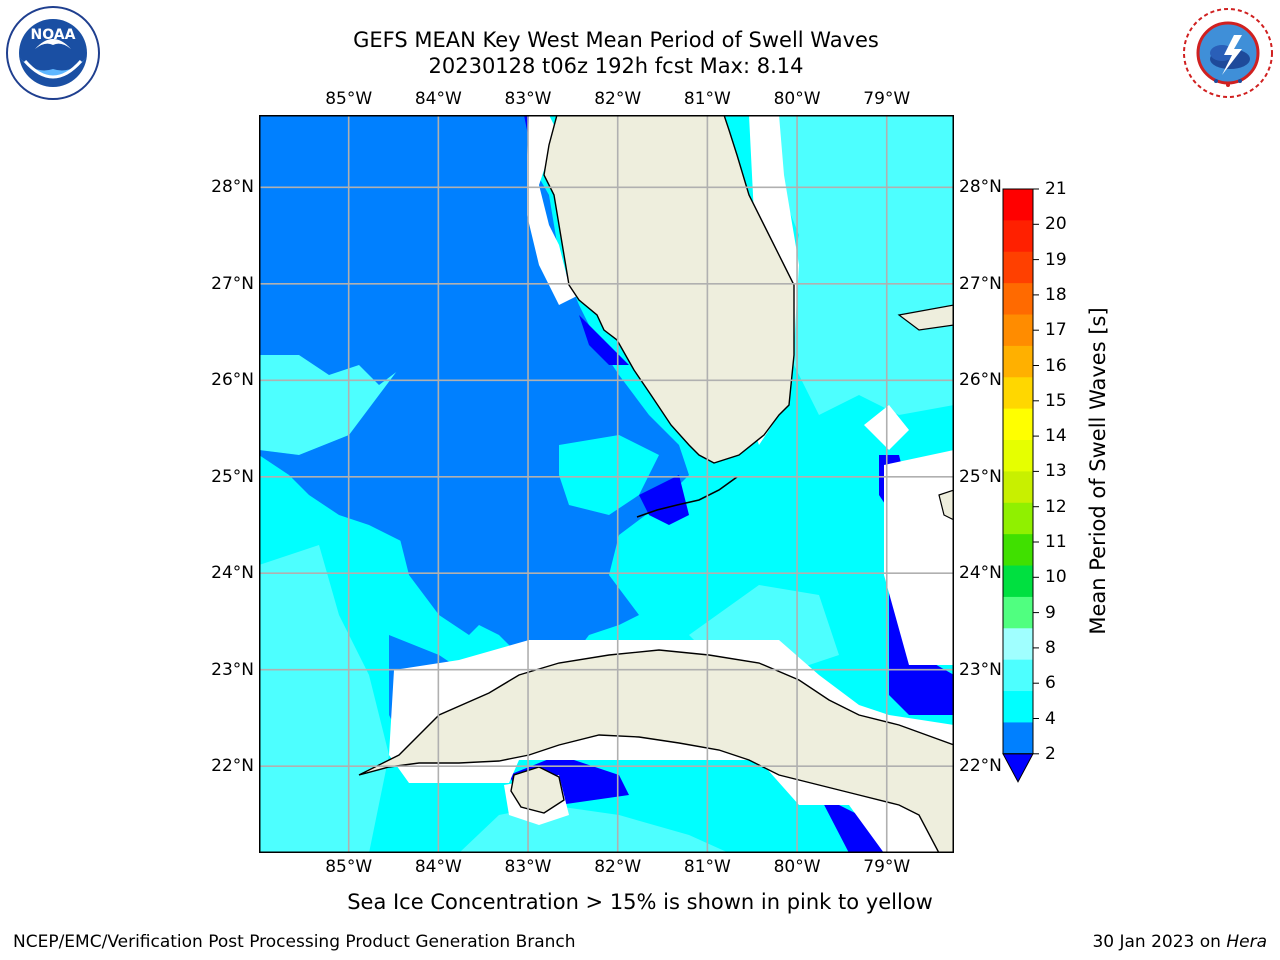  I want to click on colorbar-label: 17, so click(1056, 330).